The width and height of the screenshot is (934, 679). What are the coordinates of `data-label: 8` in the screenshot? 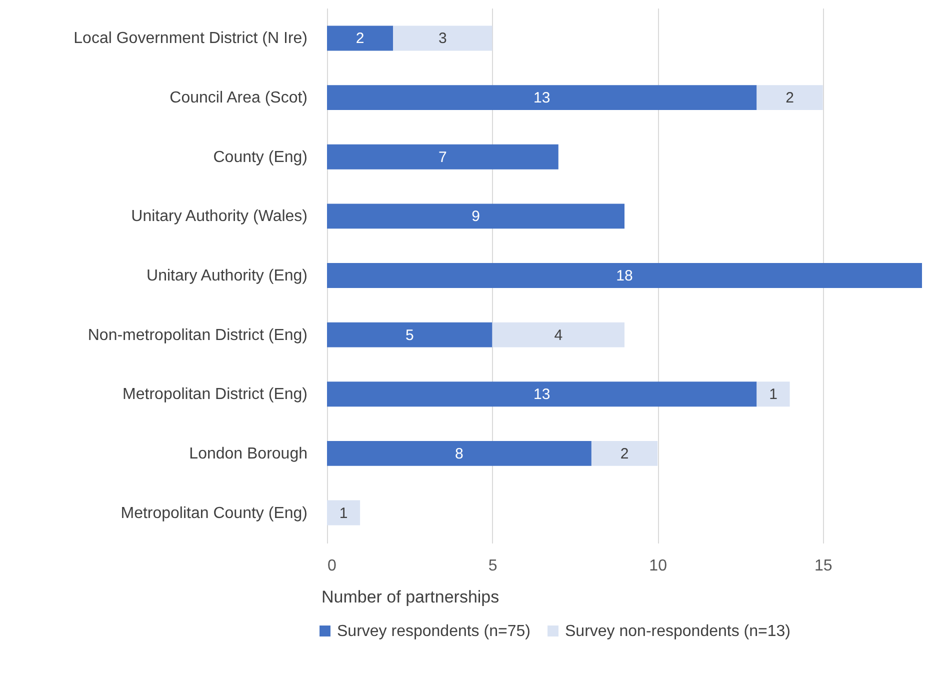 It's located at (459, 453).